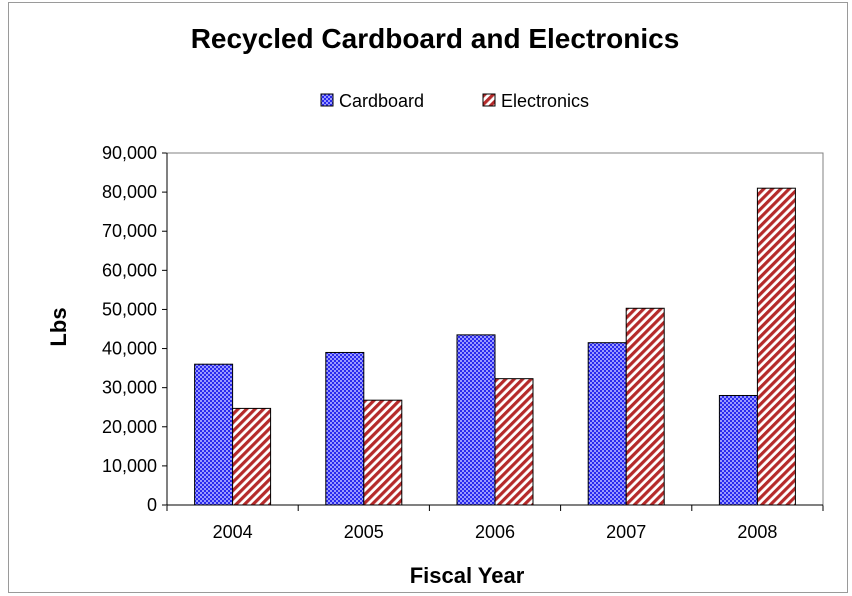 The width and height of the screenshot is (852, 596). Describe the element at coordinates (495, 532) in the screenshot. I see `x-tick-label: 2006` at that location.